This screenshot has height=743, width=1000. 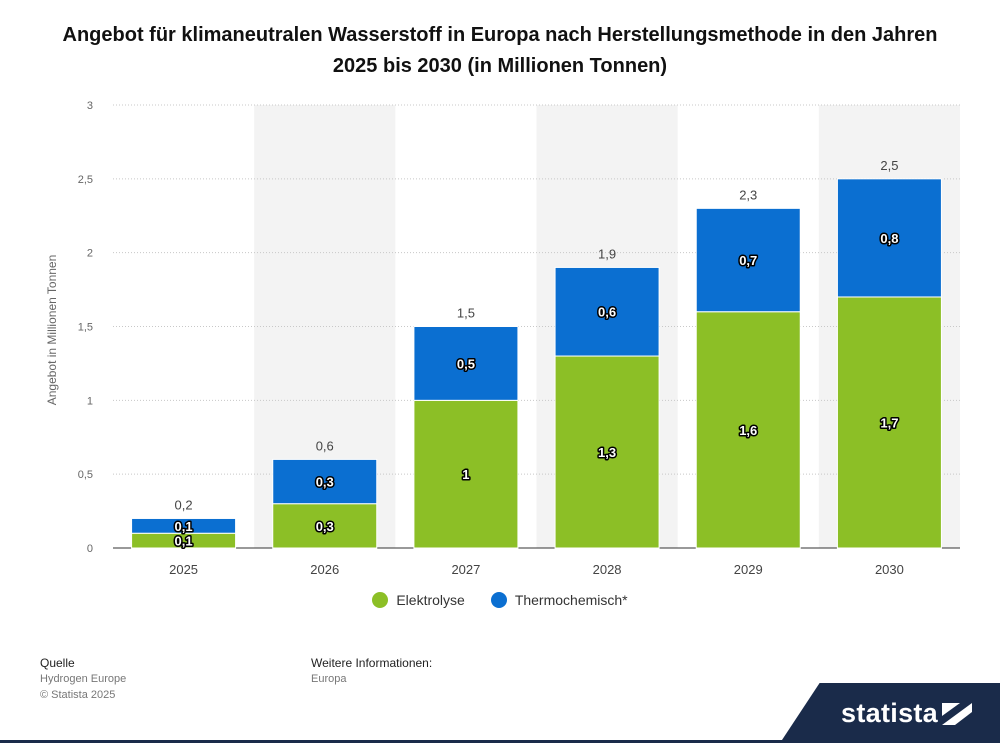 I want to click on bar-elektrolyse-2028, so click(x=607, y=452).